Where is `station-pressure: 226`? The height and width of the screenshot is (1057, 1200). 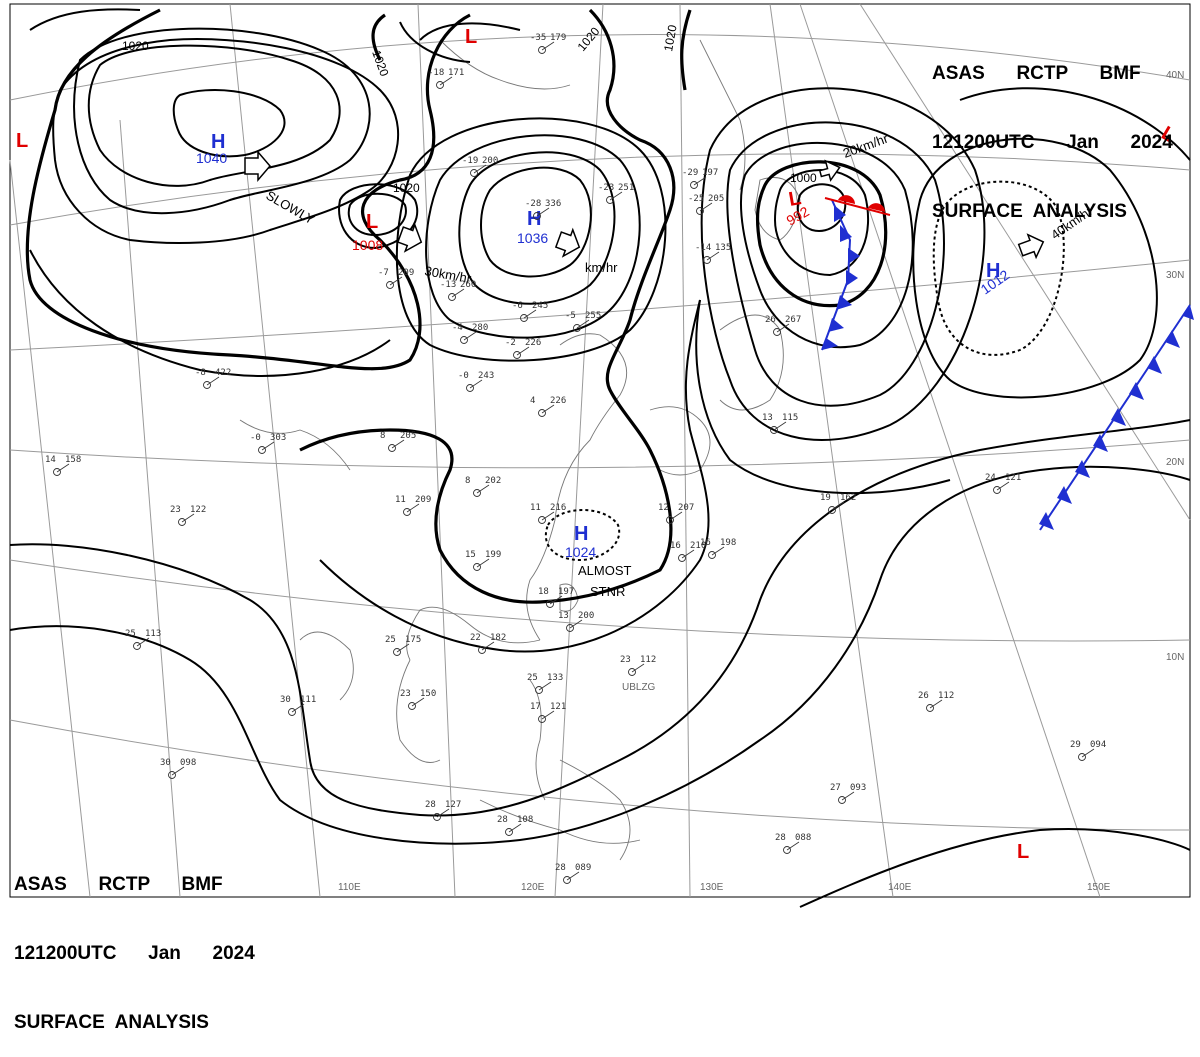 station-pressure: 226 is located at coordinates (533, 343).